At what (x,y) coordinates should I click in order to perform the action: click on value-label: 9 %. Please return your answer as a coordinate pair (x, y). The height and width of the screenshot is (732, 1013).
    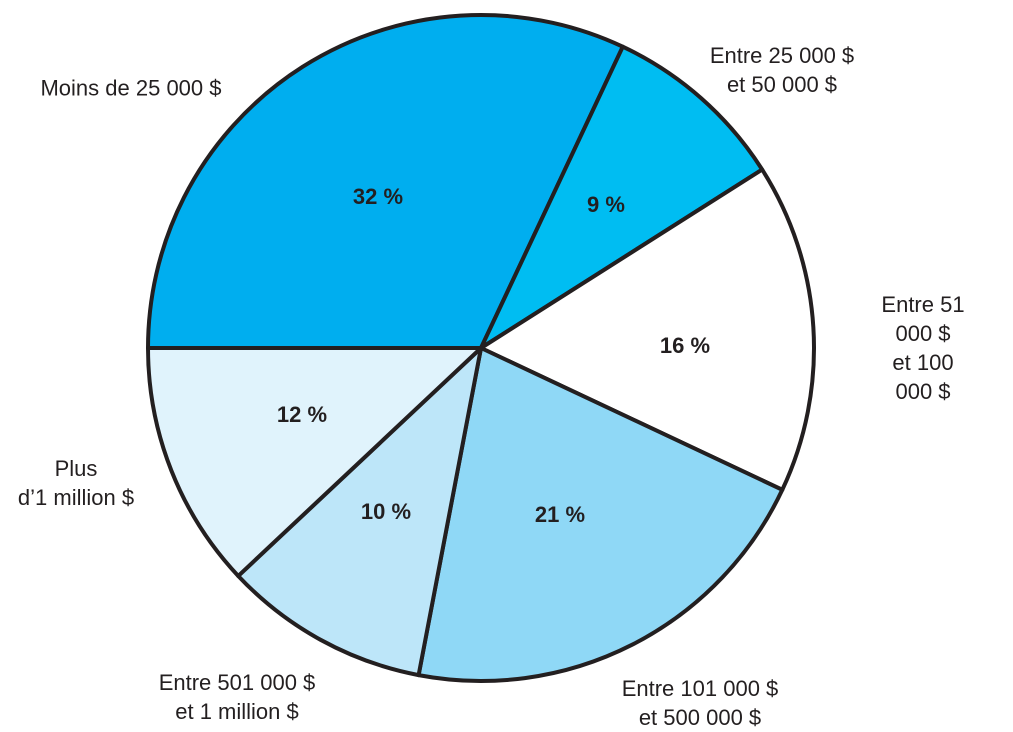
    Looking at the image, I should click on (606, 204).